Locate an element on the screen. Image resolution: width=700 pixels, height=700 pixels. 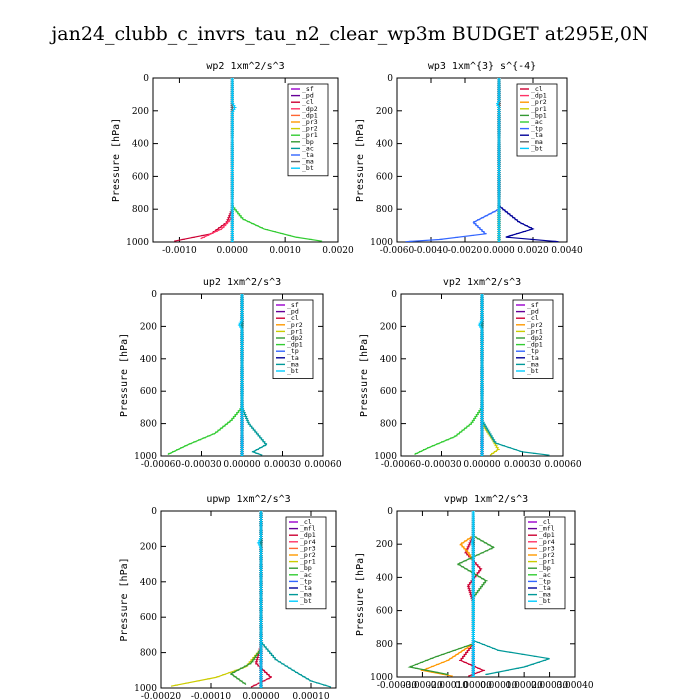
legend-entry: _ac is located at coordinates (537, 122).